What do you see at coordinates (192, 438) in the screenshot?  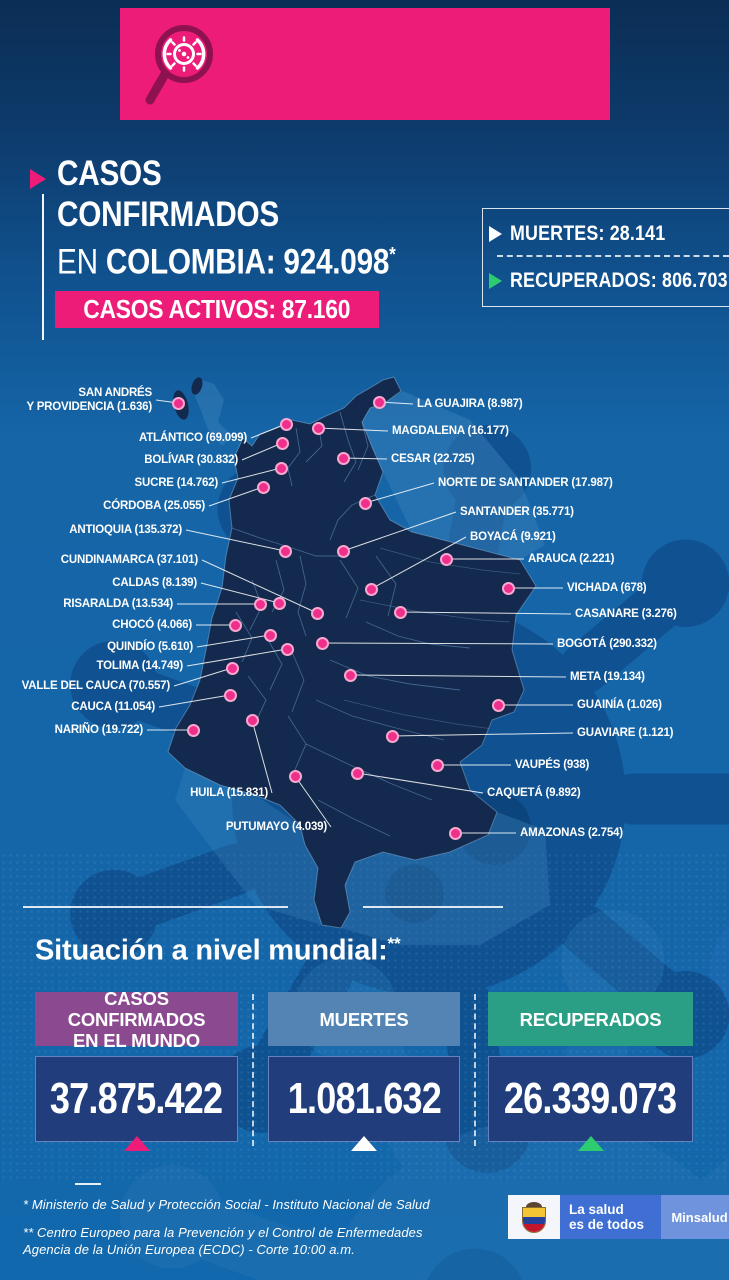 I see `map-label-atla-ntico: ATLÁNTICO (69.099)` at bounding box center [192, 438].